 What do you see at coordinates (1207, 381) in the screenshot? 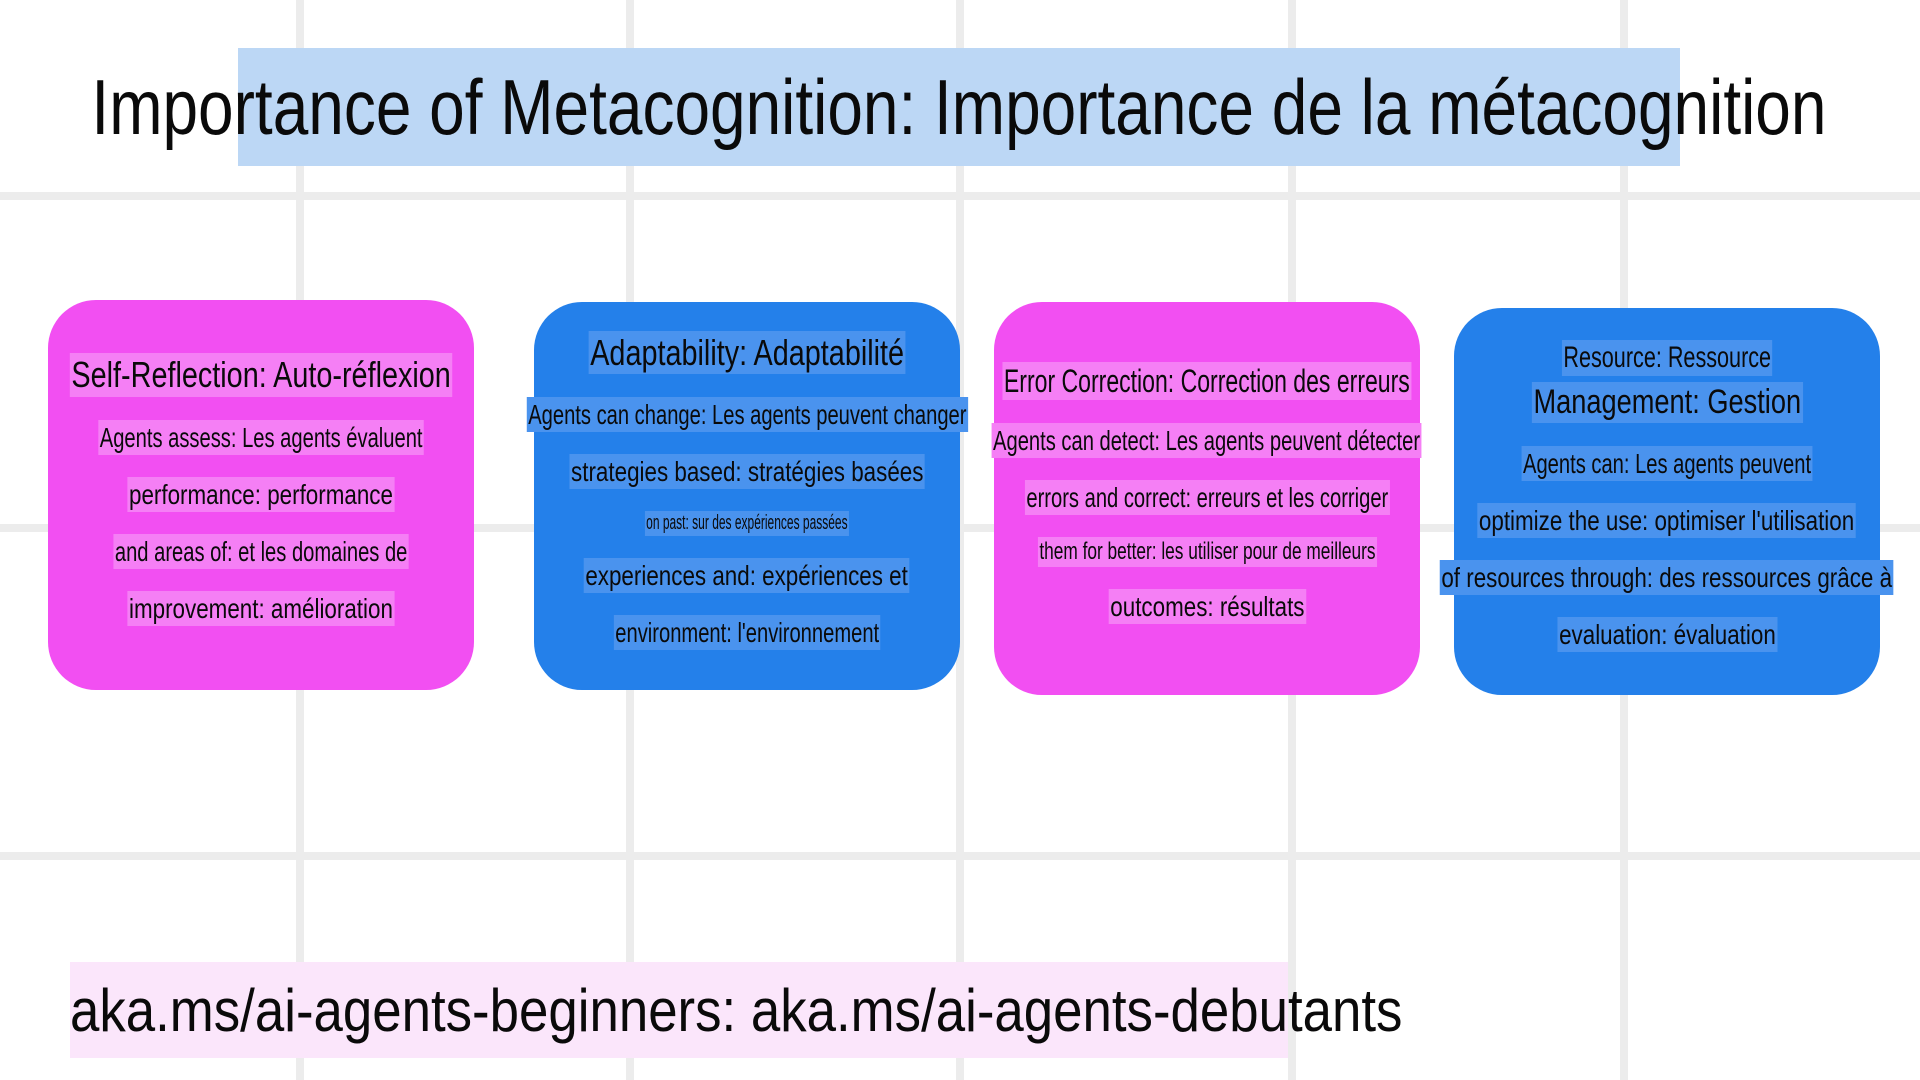
I see `card-title: Error Correction: Correction des erreurs` at bounding box center [1207, 381].